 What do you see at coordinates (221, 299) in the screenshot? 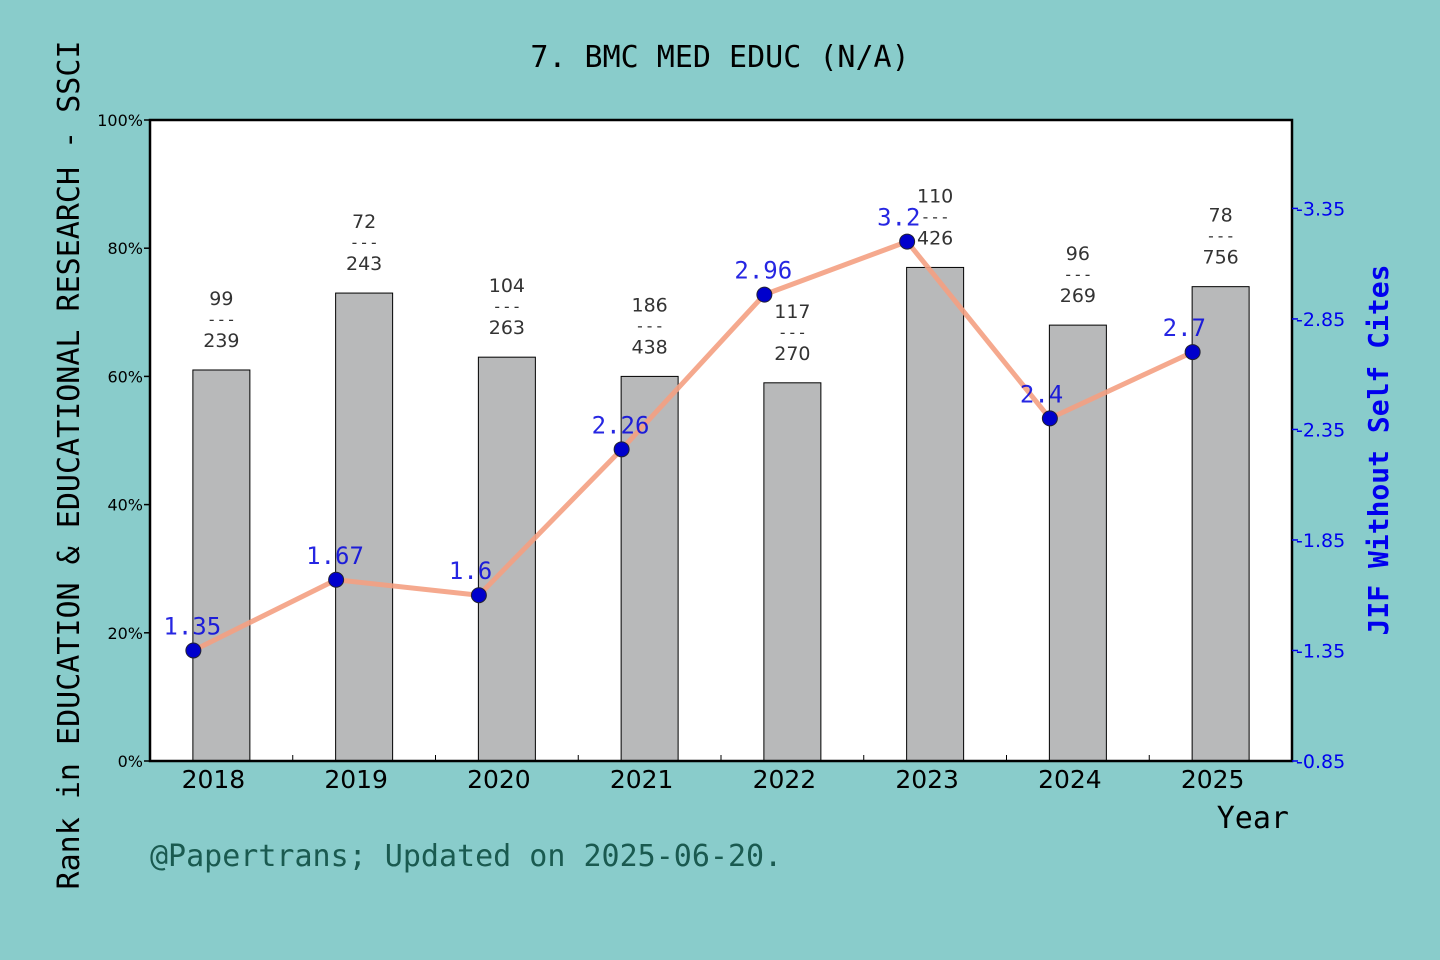
I see `rank-label: 99` at bounding box center [221, 299].